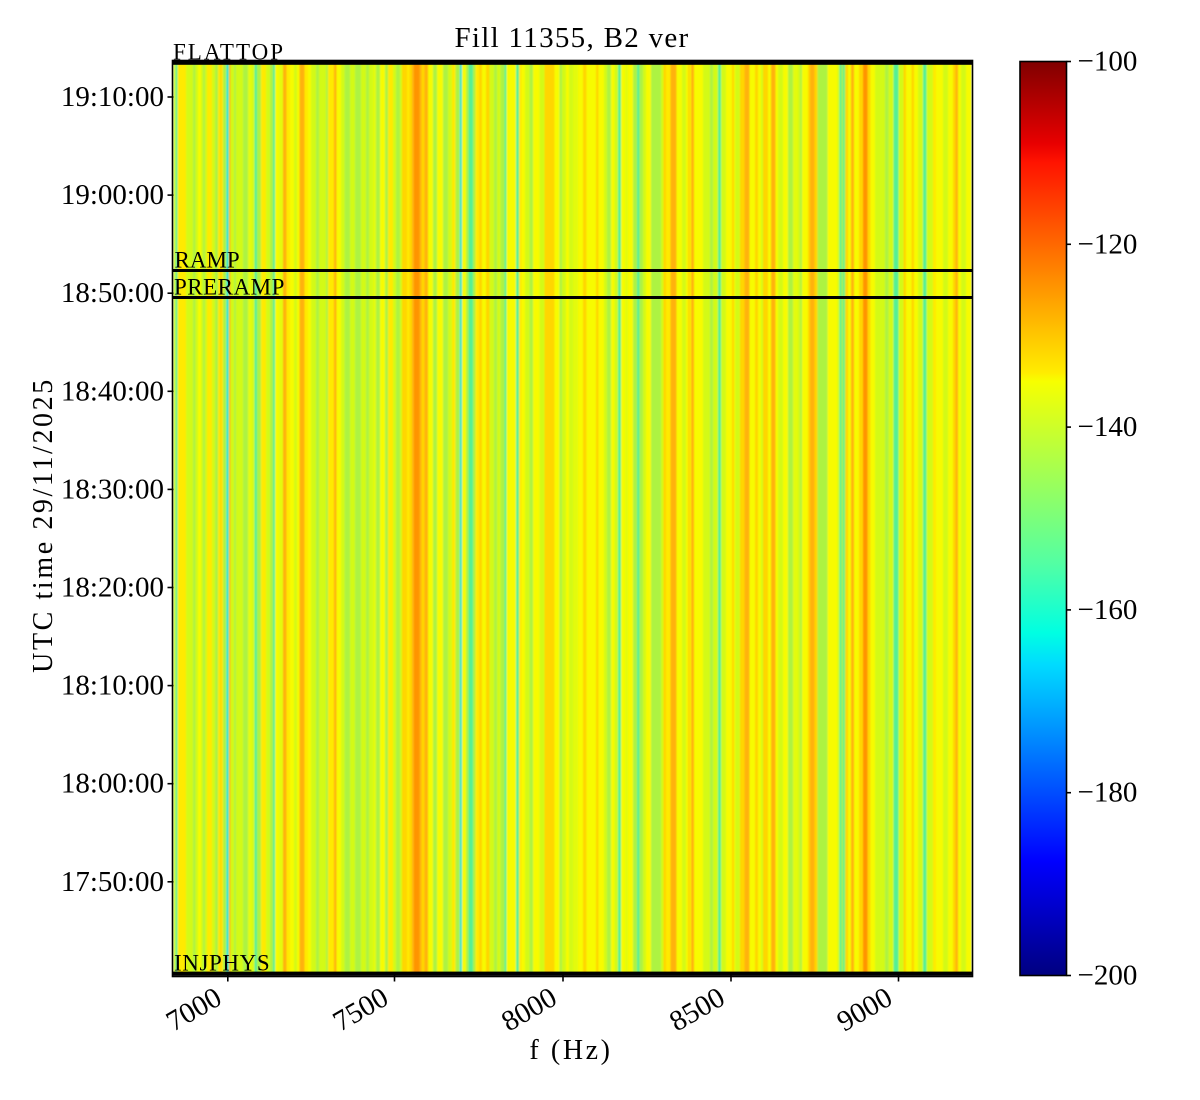 This screenshot has width=1200, height=1100. I want to click on svg-text: 17:50:00, so click(112, 882).